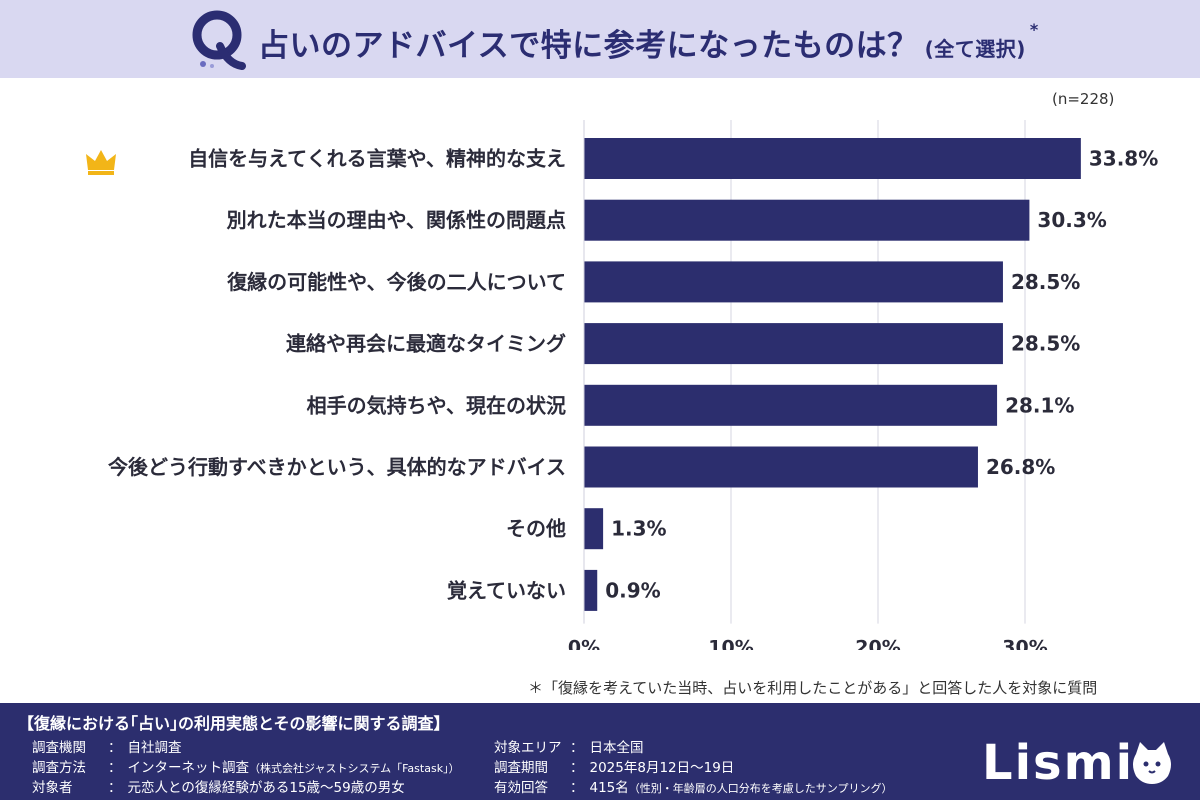  What do you see at coordinates (219, 40) in the screenshot?
I see `q-letter-icon` at bounding box center [219, 40].